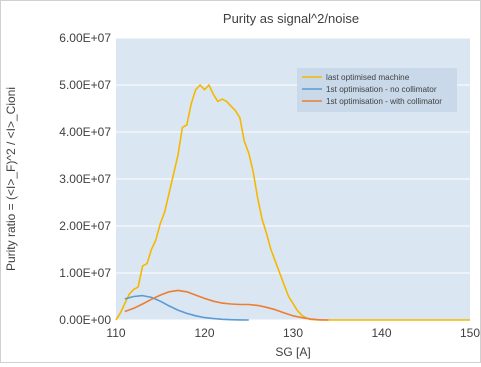  What do you see at coordinates (85, 226) in the screenshot?
I see `y-tick-label: 2.00E+07` at bounding box center [85, 226].